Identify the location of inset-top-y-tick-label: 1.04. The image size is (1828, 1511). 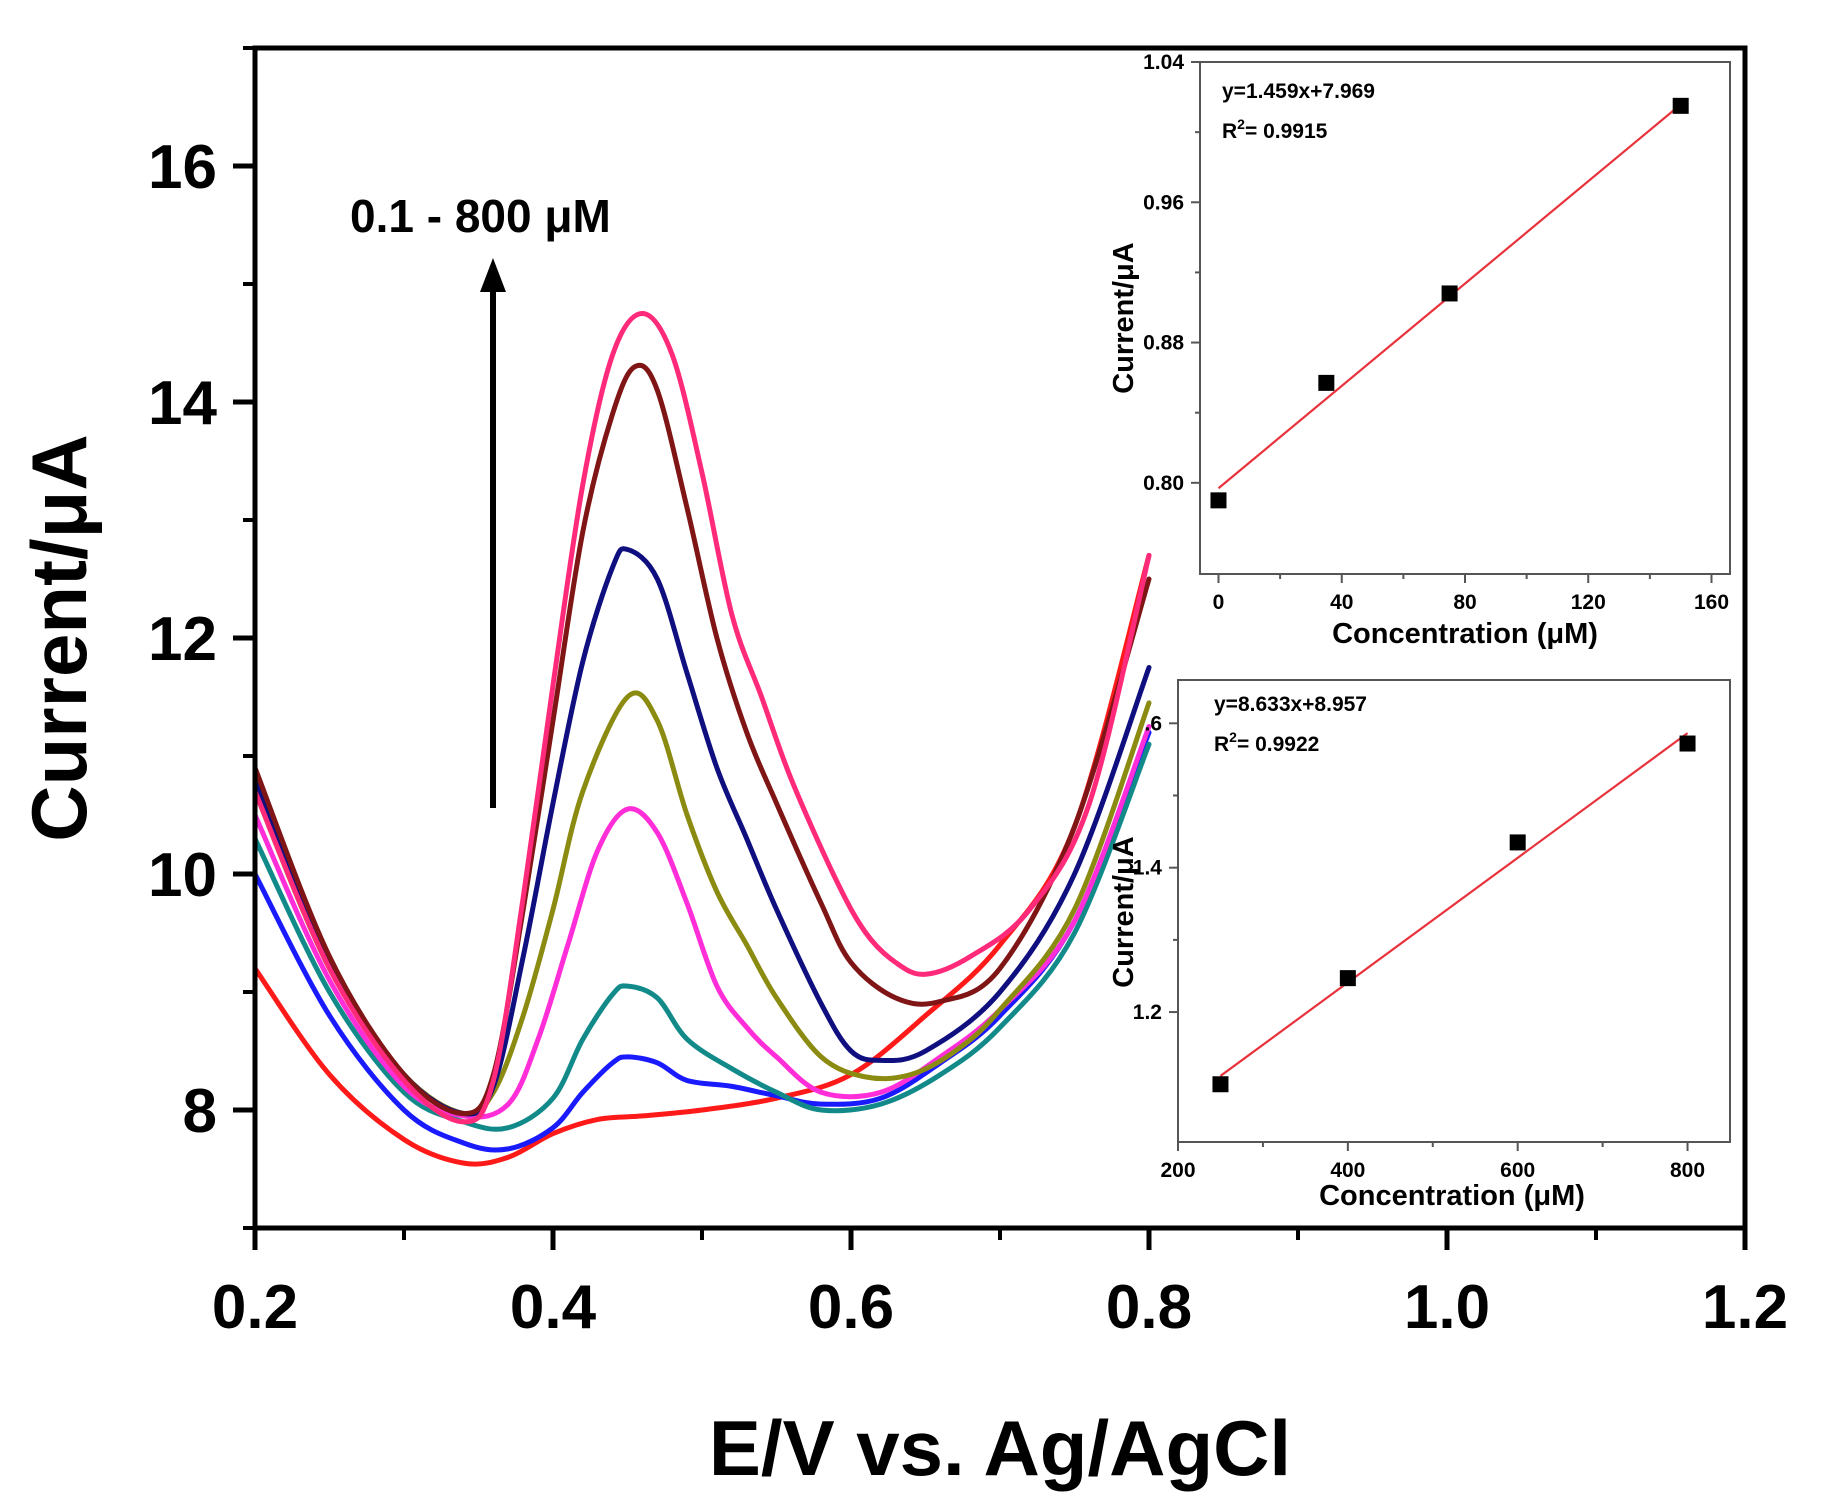
(1163, 62).